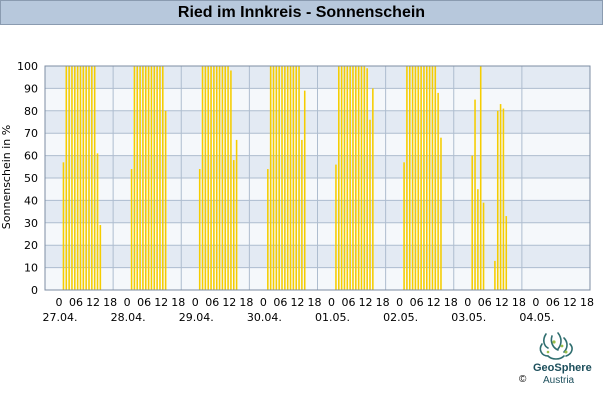 The width and height of the screenshot is (603, 400). I want to click on brand-sub: Austria, so click(559, 380).